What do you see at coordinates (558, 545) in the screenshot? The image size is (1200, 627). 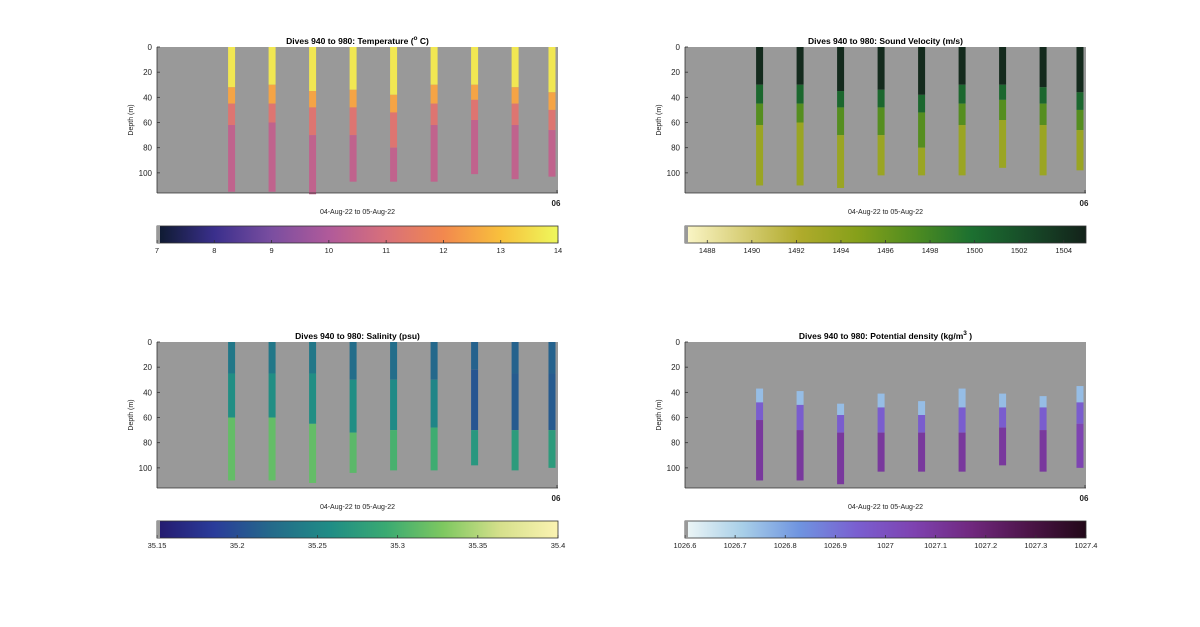 I see `colorbar-tick-label: 35.4` at bounding box center [558, 545].